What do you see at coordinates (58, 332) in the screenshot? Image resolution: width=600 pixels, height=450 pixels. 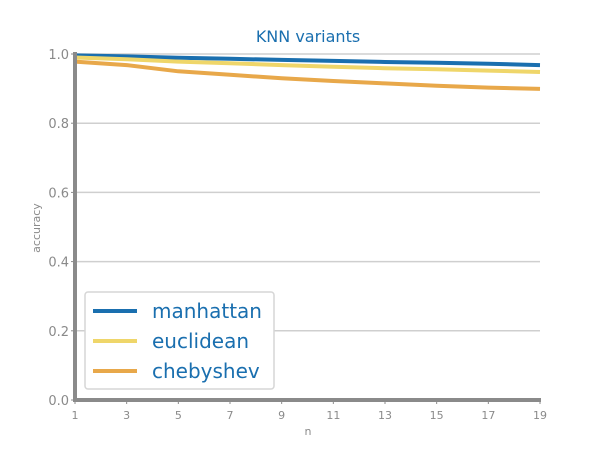 I see `y-tick-label: 0.2` at bounding box center [58, 332].